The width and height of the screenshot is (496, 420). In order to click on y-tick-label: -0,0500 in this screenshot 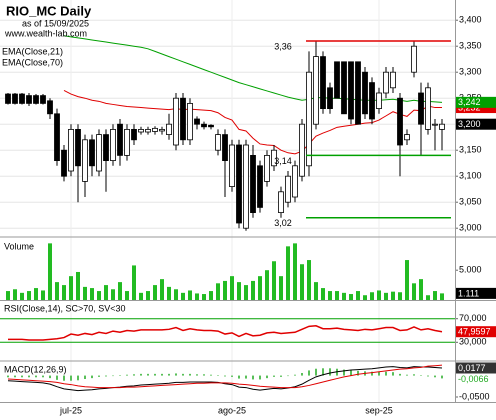, I will do `click(474, 396)`.